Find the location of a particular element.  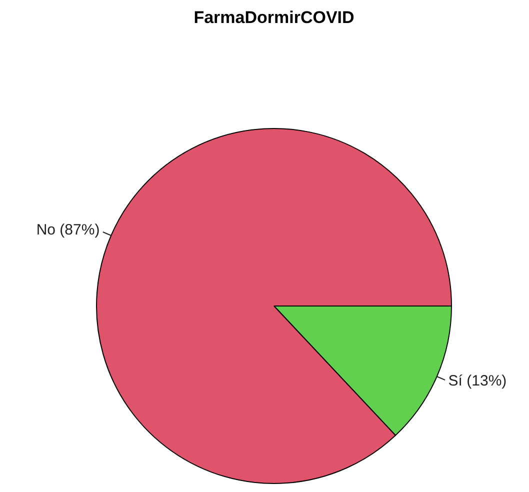

slice-label: No (87%) is located at coordinates (68, 230).